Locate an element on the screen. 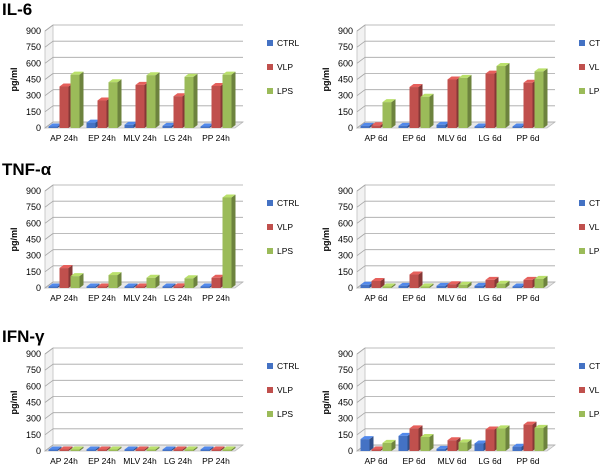  x-tick-label: PP 24h is located at coordinates (216, 298).